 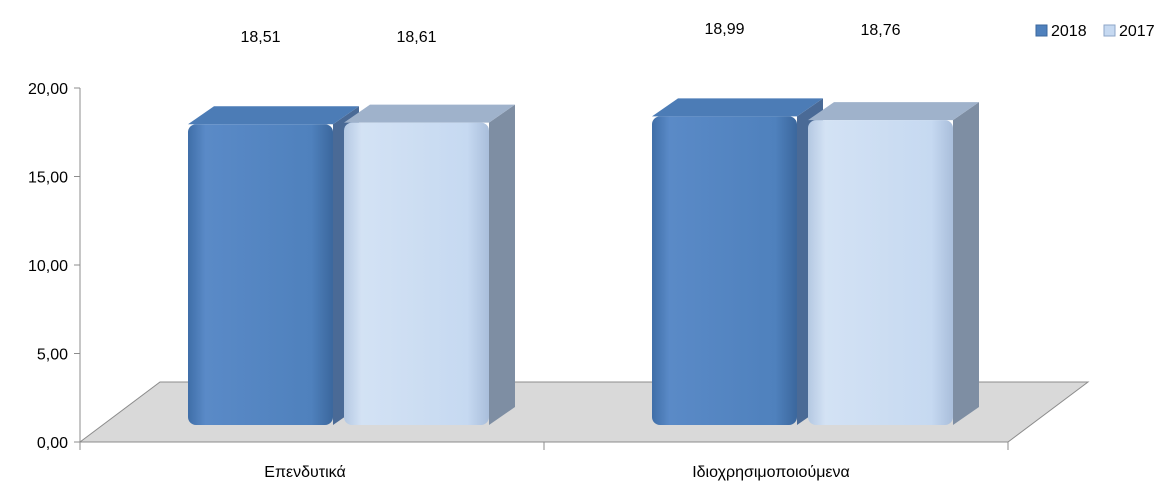 What do you see at coordinates (880, 30) in the screenshot?
I see `data-label: 18,76` at bounding box center [880, 30].